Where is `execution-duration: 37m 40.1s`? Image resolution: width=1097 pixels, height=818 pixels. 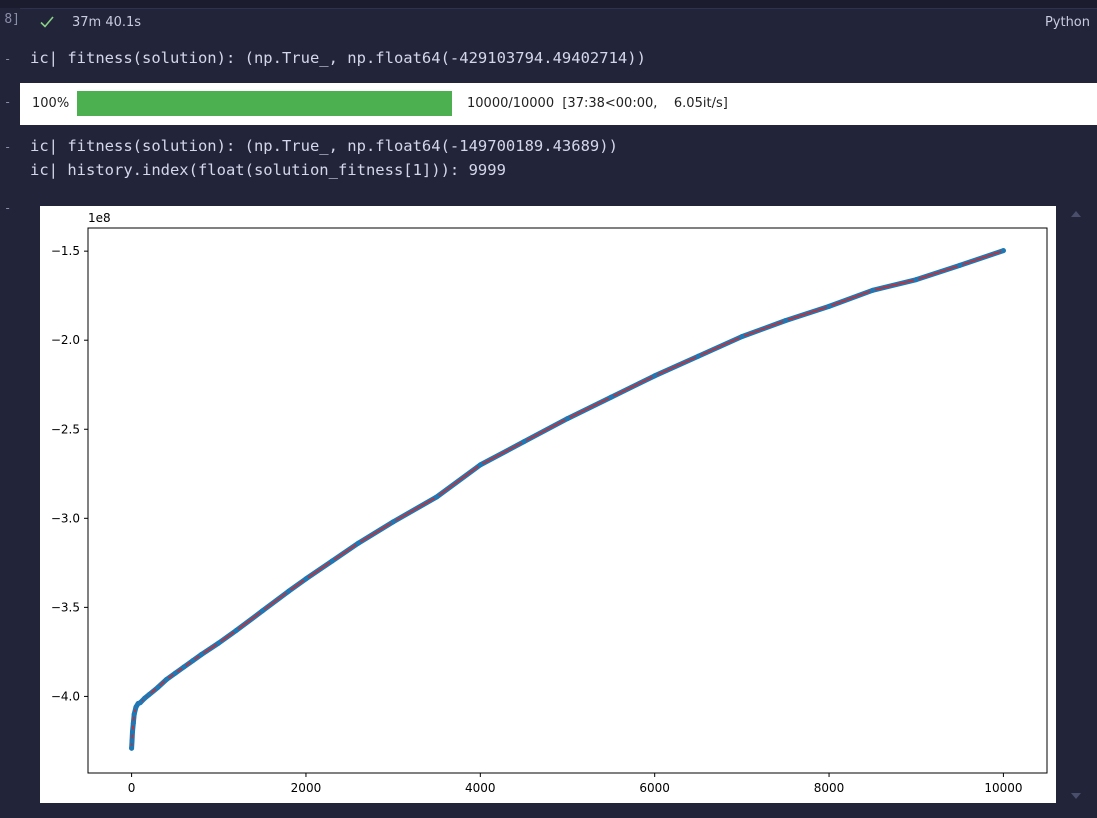 execution-duration: 37m 40.1s is located at coordinates (107, 22).